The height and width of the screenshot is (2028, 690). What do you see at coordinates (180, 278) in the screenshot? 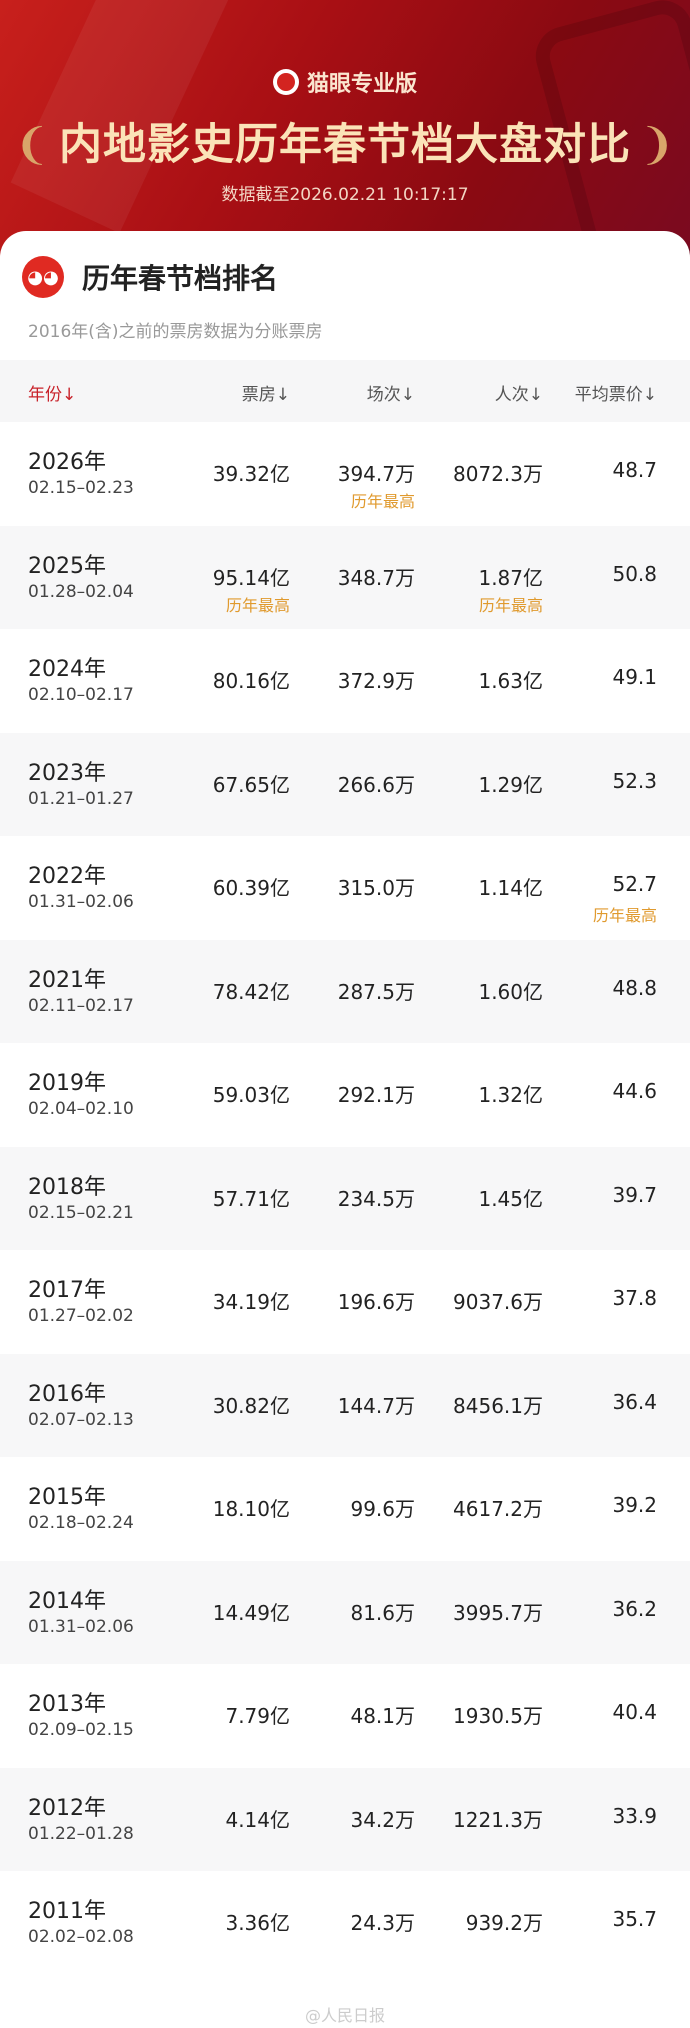
I see `card-title: 历年春节档排名` at bounding box center [180, 278].